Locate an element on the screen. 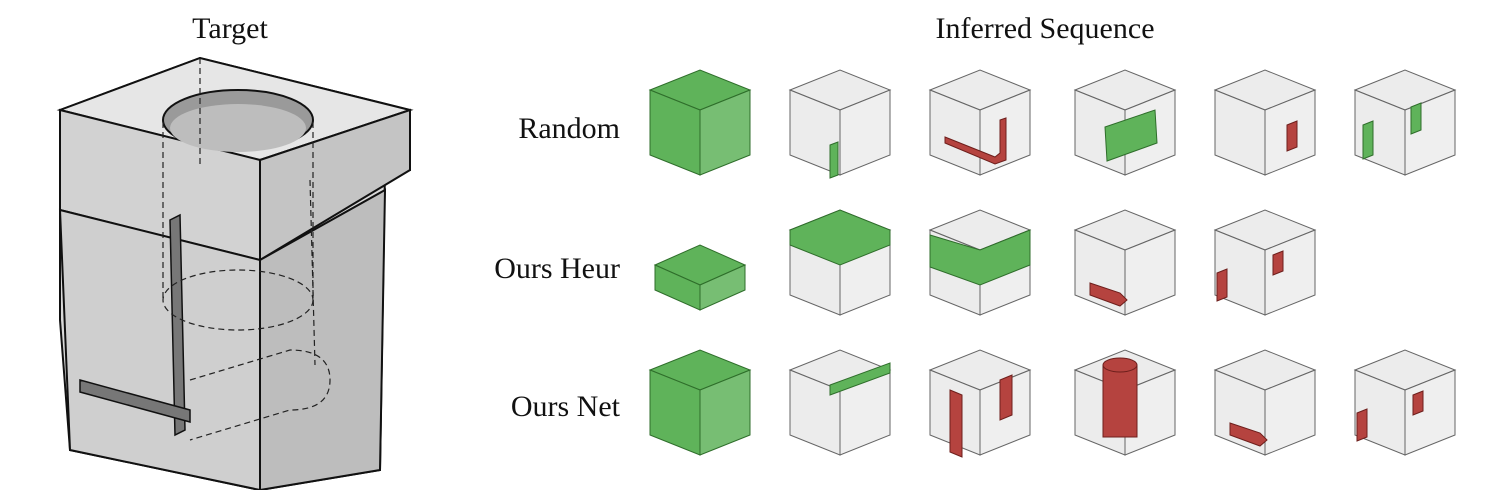  row-label-random: Random is located at coordinates (569, 128).